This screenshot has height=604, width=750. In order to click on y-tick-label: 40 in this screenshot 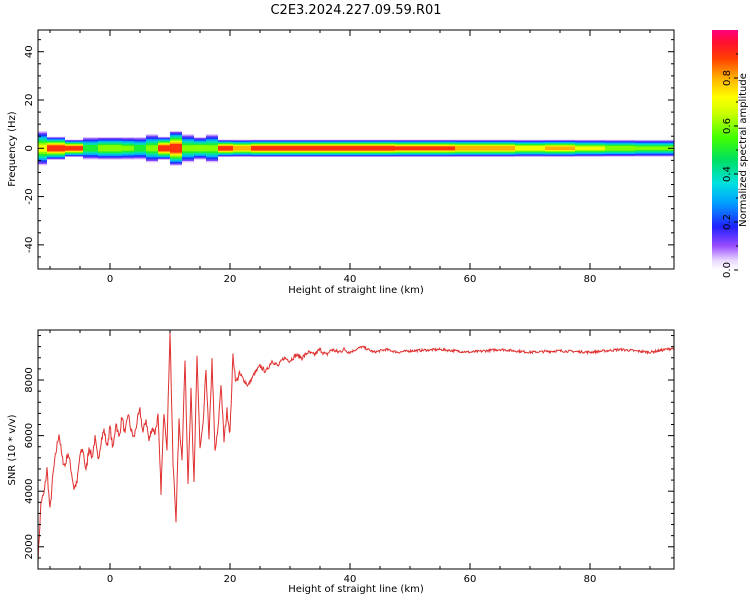, I will do `click(29, 51)`.